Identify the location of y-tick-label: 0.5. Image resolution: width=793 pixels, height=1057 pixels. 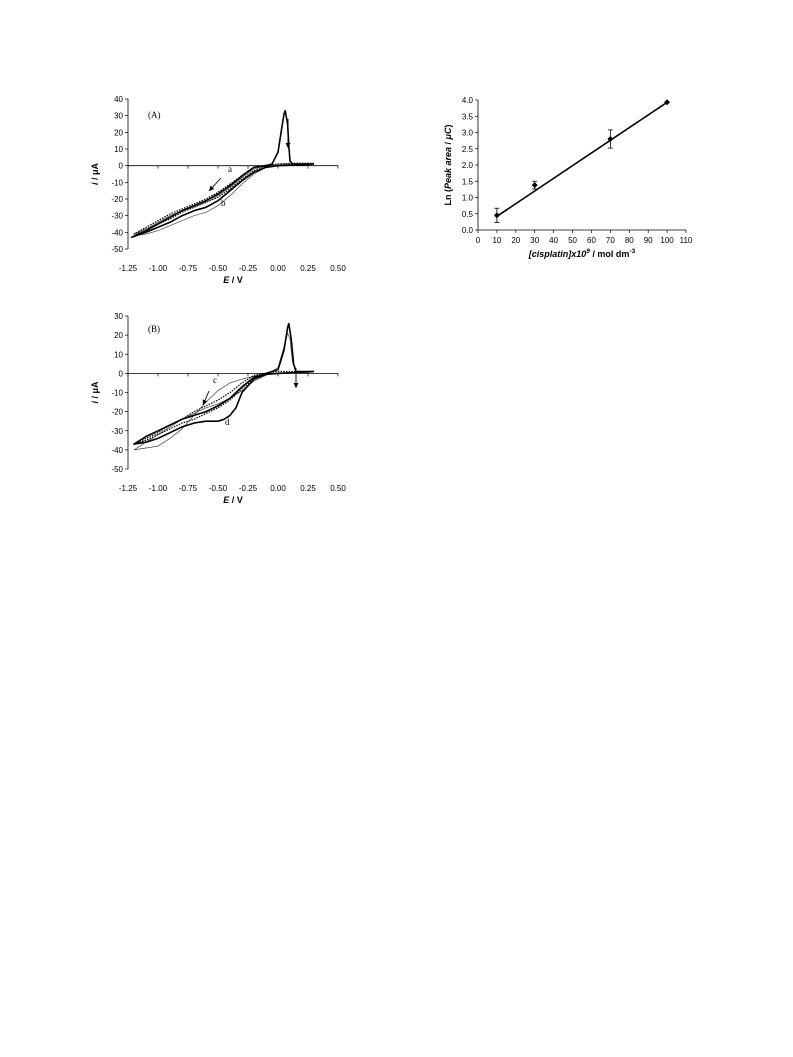
(468, 214).